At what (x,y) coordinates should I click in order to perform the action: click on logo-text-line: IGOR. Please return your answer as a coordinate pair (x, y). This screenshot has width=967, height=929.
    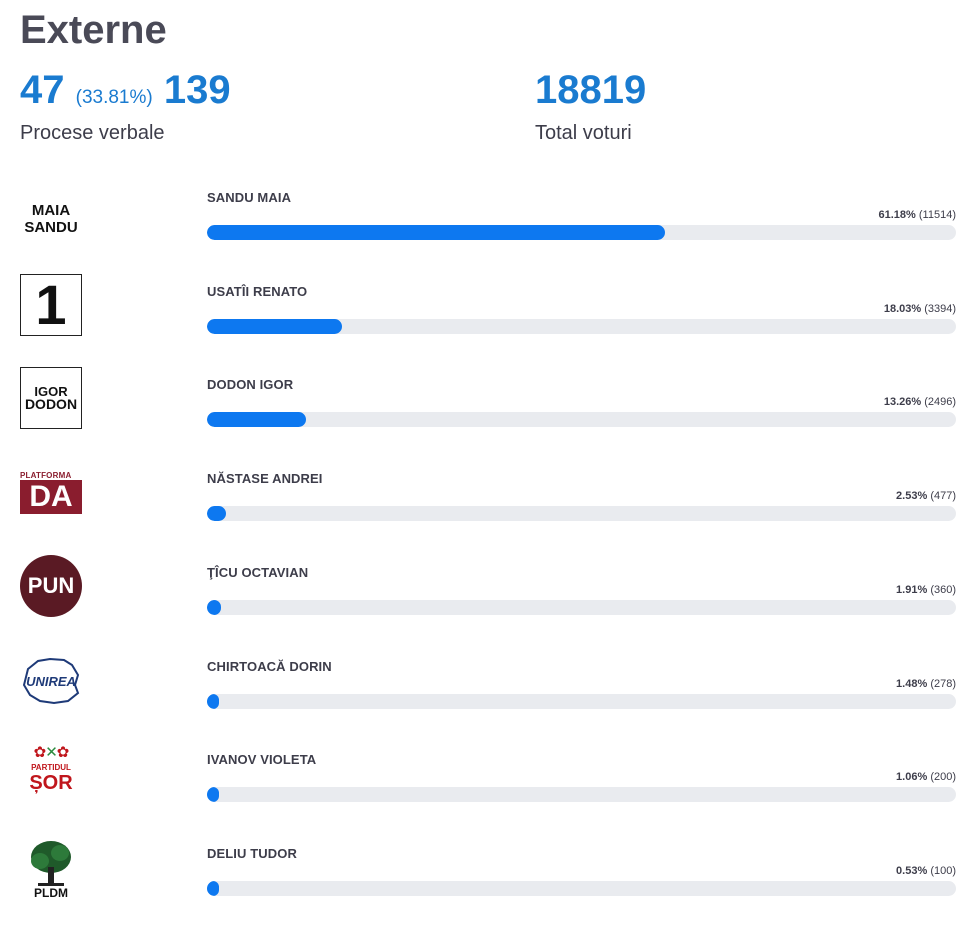
    Looking at the image, I should click on (51, 391).